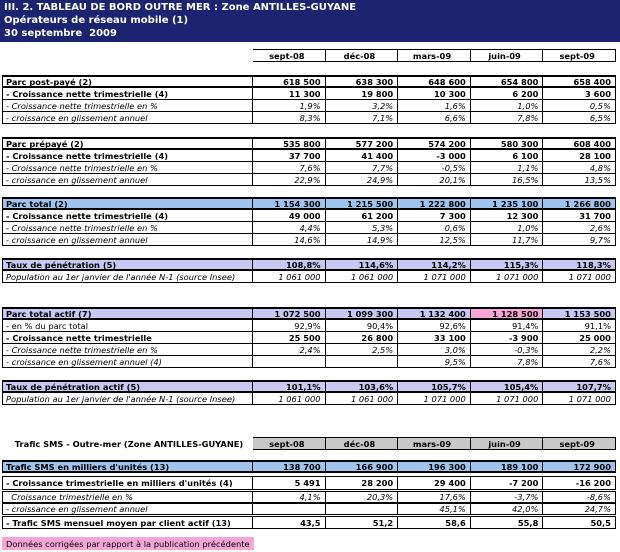  I want to click on cell-value: 20,1%, so click(434, 180).